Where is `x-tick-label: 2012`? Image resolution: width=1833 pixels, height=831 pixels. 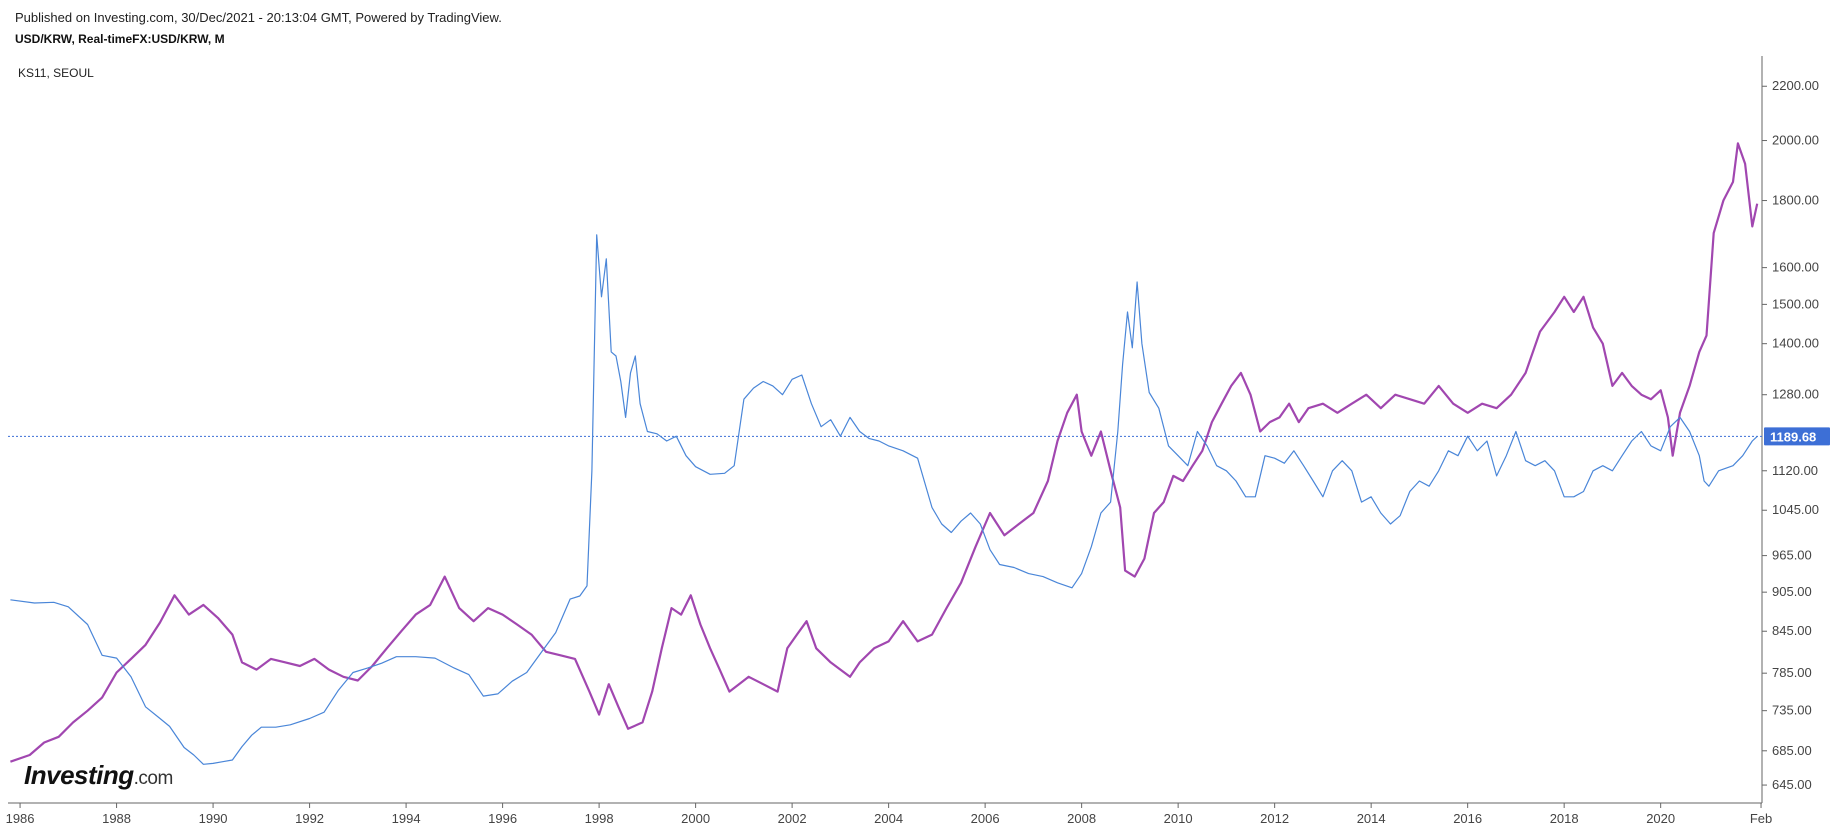
x-tick-label: 2012 is located at coordinates (1274, 818).